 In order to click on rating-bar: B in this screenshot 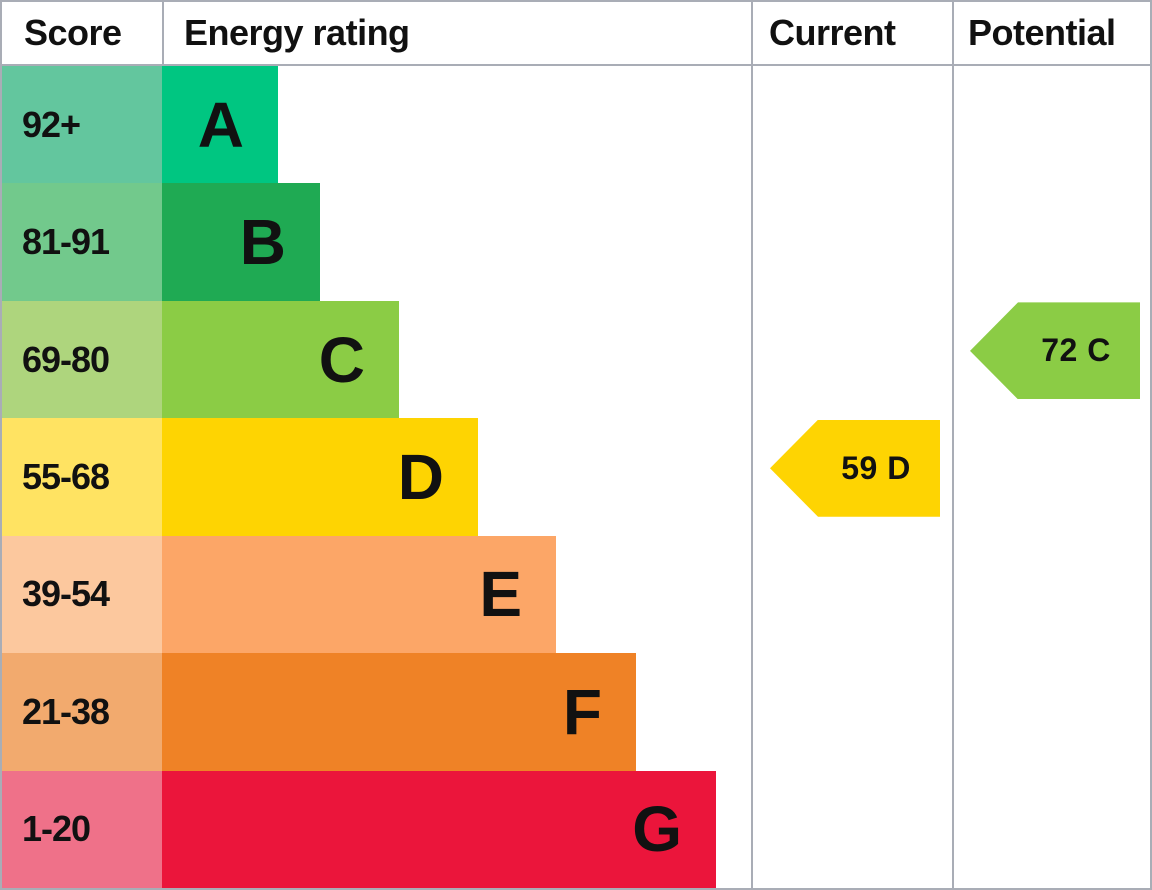, I will do `click(241, 242)`.